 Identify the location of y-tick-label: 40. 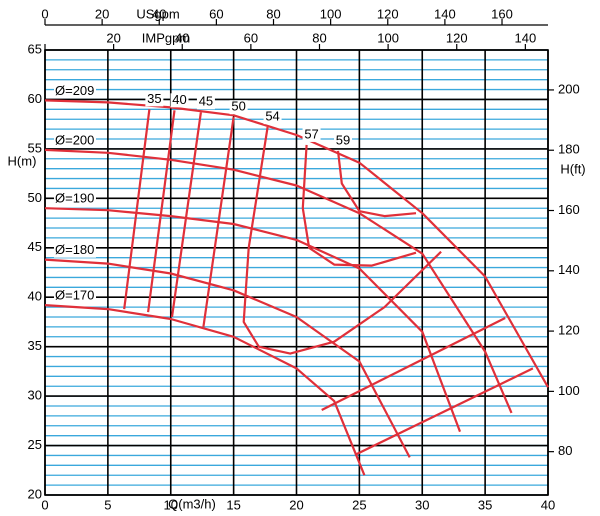
(35, 296).